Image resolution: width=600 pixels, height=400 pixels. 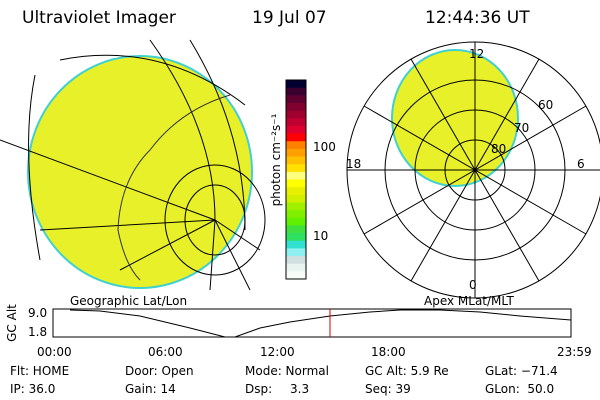 I want to click on xtick-0600: 06:00, so click(x=165, y=352).